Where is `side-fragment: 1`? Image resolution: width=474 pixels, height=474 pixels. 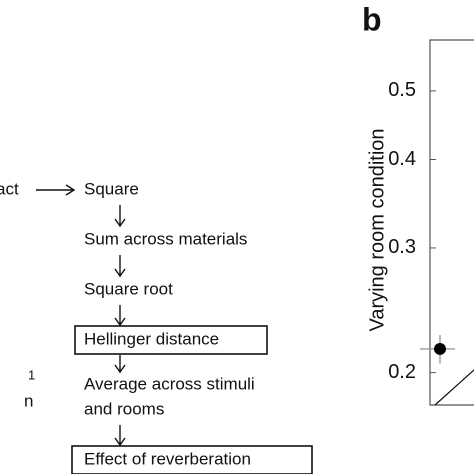 side-fragment: 1 is located at coordinates (31, 374).